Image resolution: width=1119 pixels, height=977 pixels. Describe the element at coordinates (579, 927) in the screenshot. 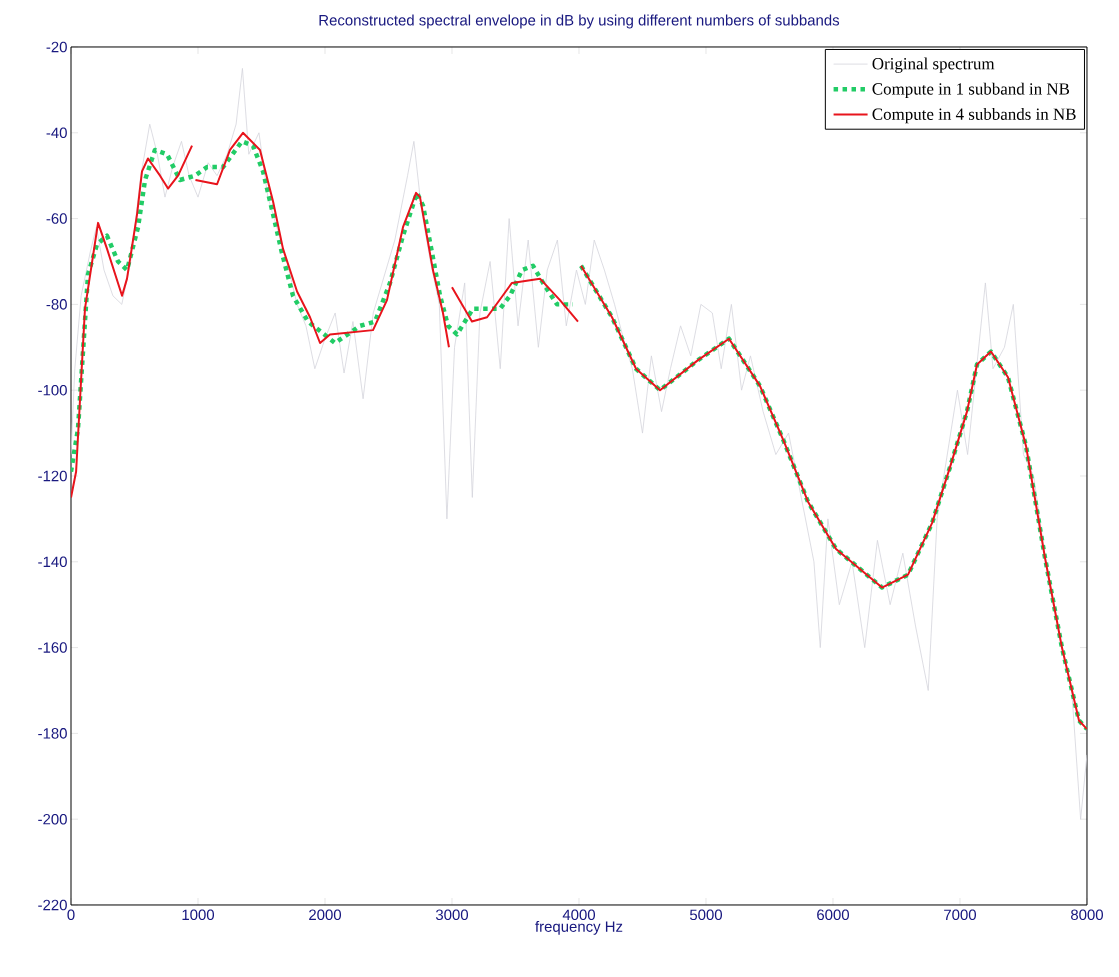

I see `x-axis-title: frequency Hz` at that location.